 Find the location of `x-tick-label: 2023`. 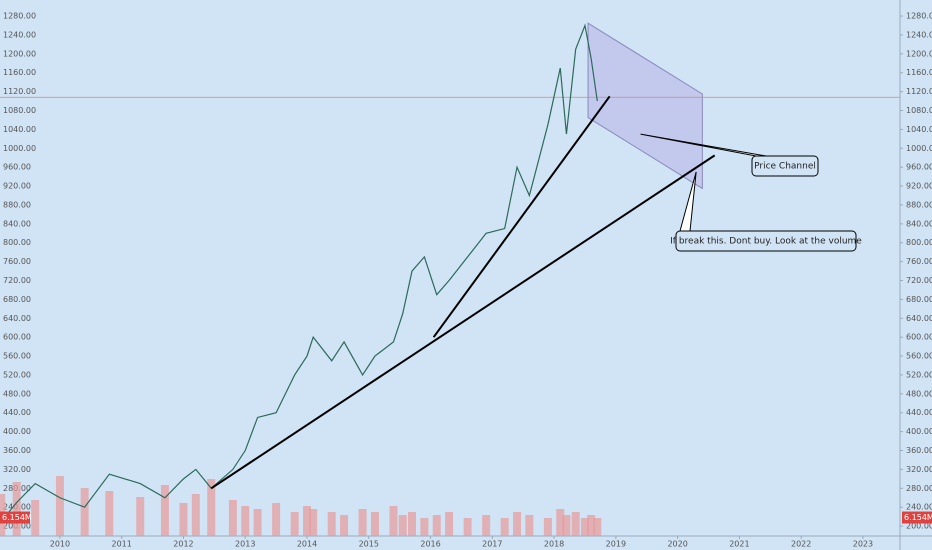

x-tick-label: 2023 is located at coordinates (863, 544).